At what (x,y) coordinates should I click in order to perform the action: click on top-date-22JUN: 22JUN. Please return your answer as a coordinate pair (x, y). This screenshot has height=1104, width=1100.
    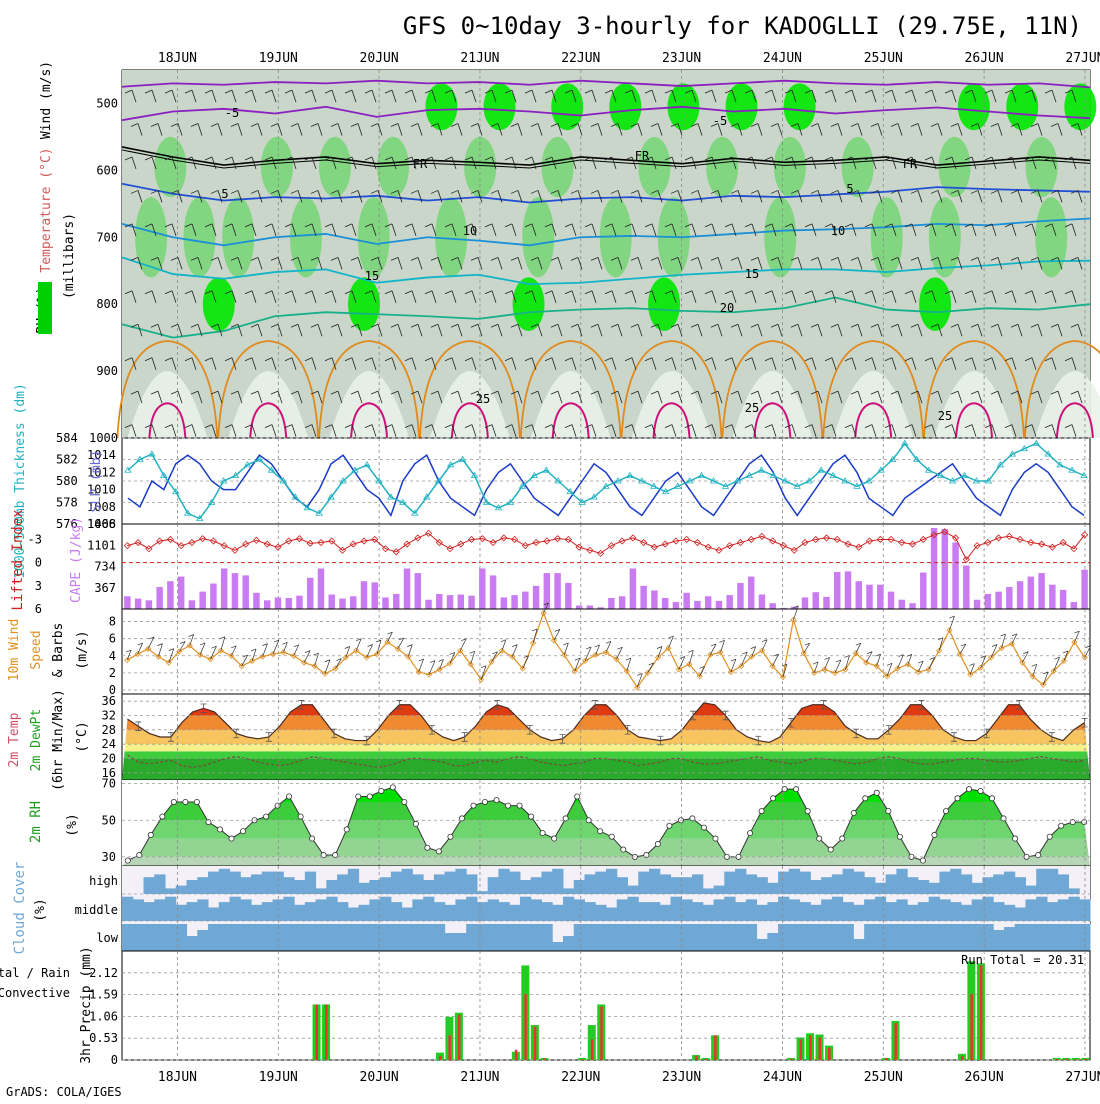
    Looking at the image, I should click on (580, 58).